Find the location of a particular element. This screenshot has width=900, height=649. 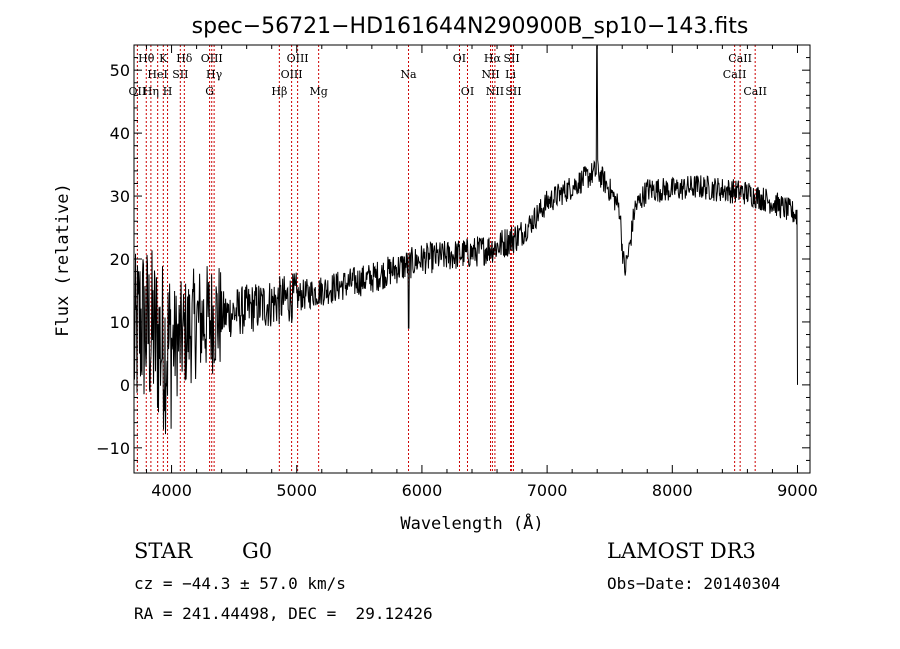

line-label: Hβ is located at coordinates (279, 91).